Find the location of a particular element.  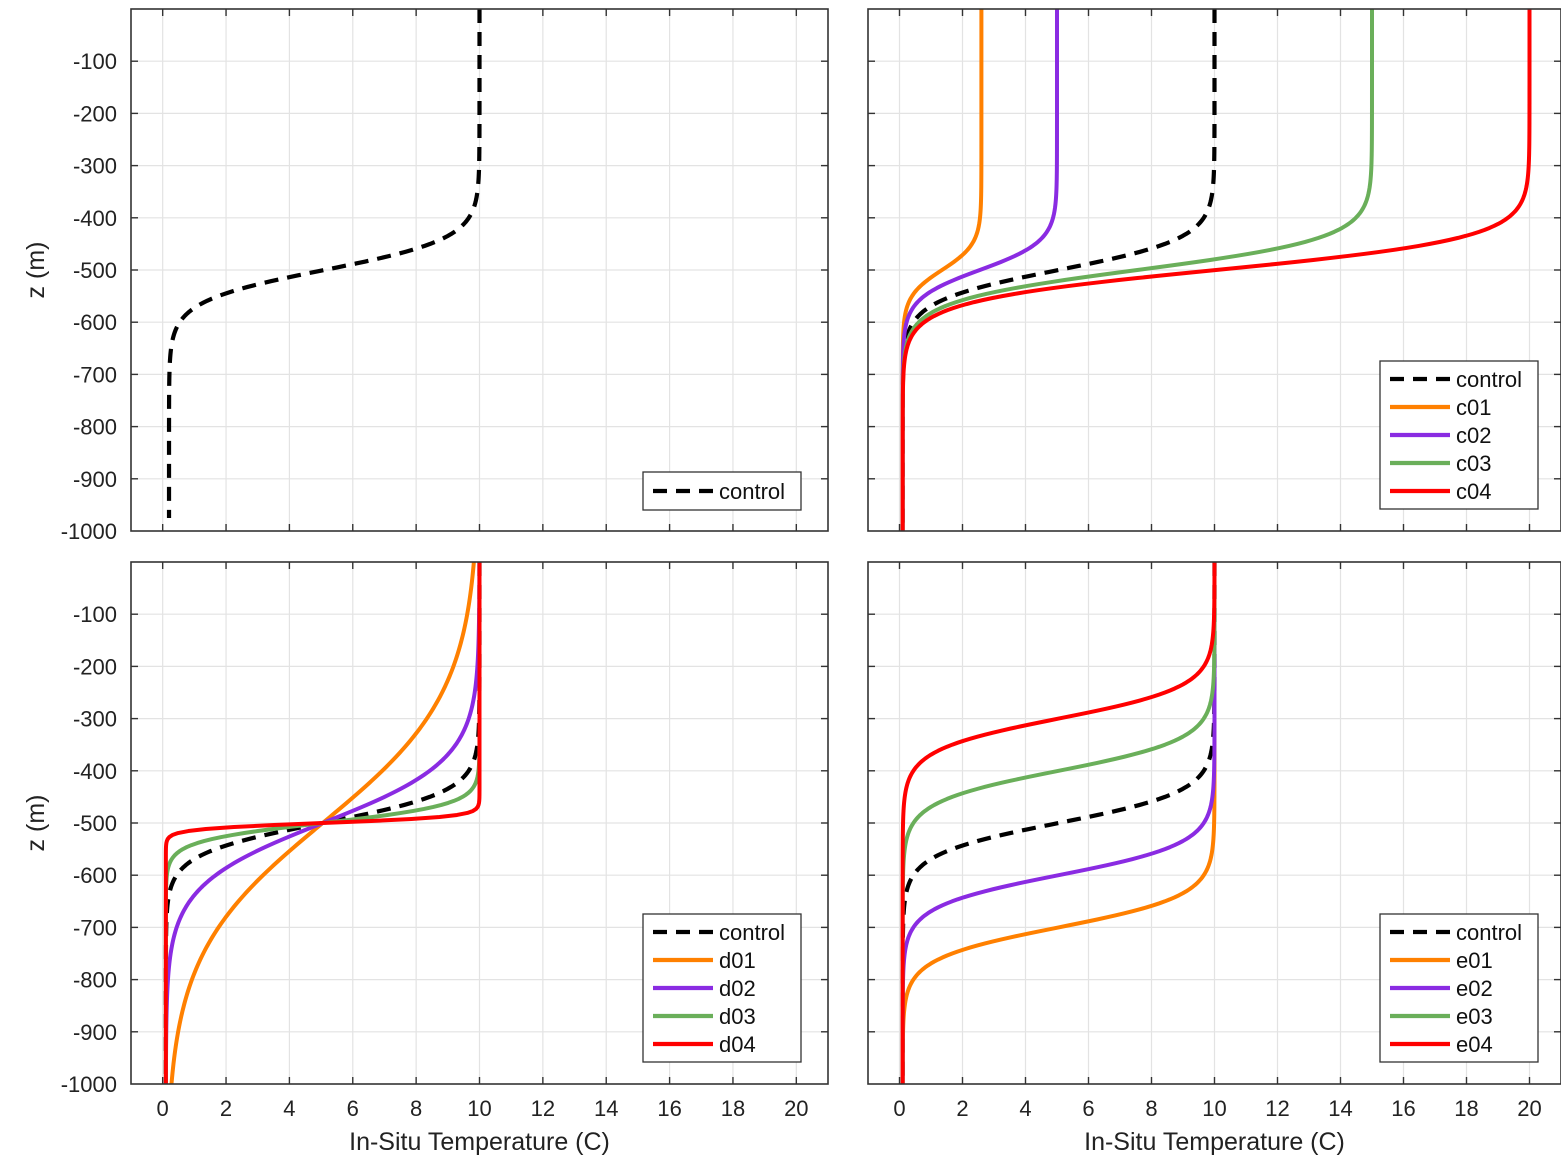

legend-label-e04: e04 is located at coordinates (1474, 1044).